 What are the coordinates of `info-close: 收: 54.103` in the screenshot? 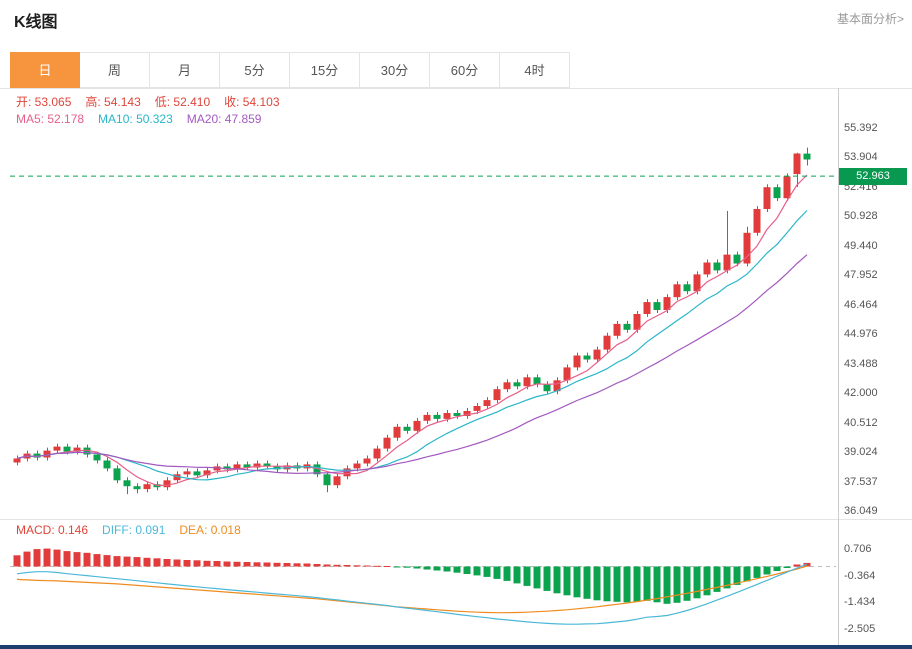 It's located at (252, 102).